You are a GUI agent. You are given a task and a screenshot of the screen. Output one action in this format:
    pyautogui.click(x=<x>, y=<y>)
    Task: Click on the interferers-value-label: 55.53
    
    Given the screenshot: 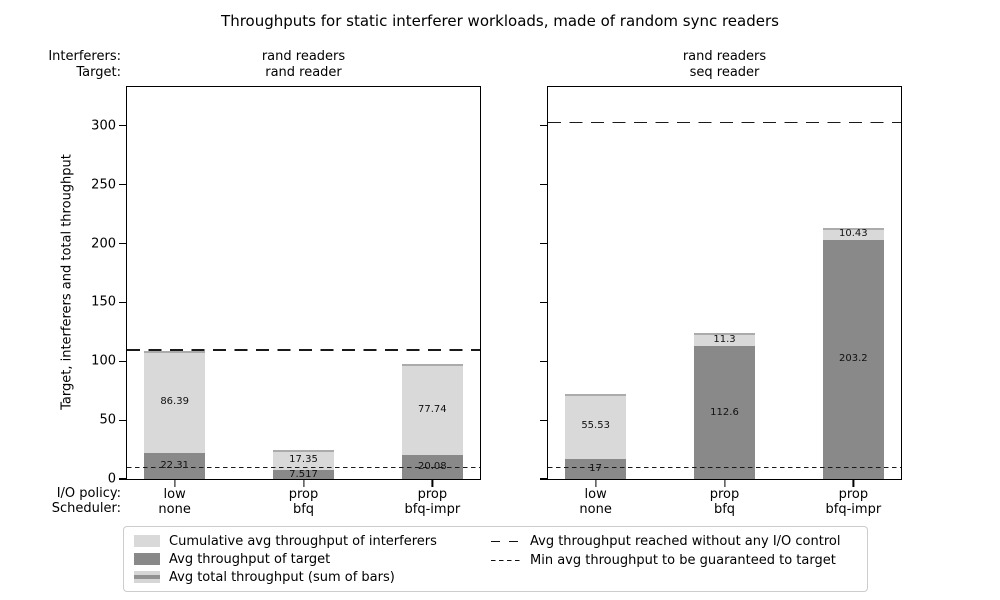 What is the action you would take?
    pyautogui.click(x=595, y=426)
    